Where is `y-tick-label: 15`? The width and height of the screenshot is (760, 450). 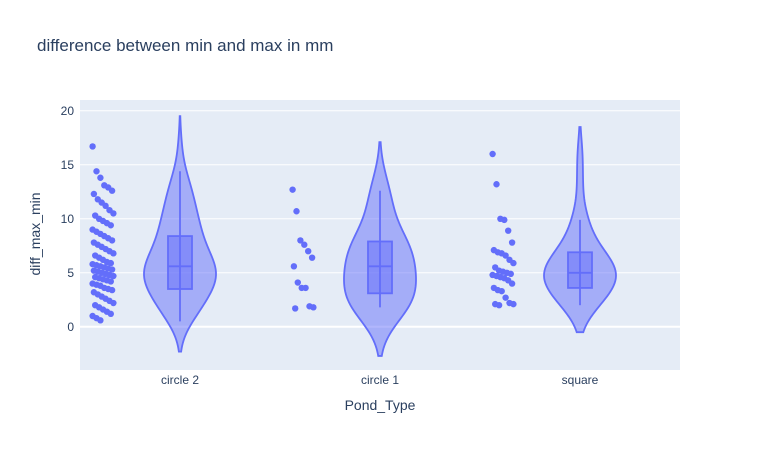 y-tick-label: 15 is located at coordinates (68, 165).